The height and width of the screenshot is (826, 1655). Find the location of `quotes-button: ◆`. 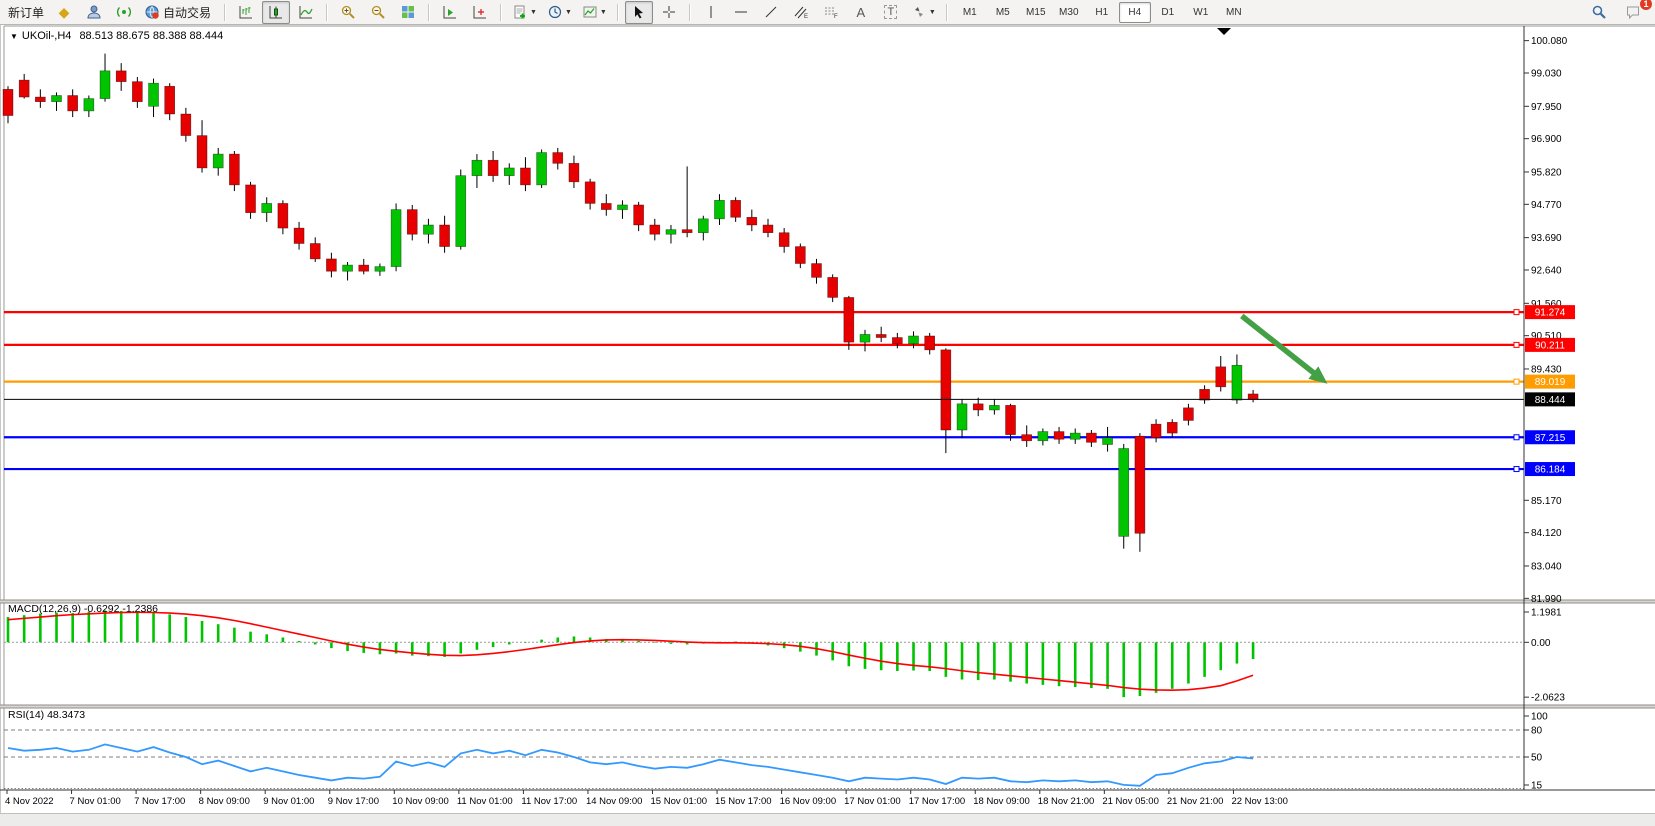

quotes-button: ◆ is located at coordinates (64, 12).